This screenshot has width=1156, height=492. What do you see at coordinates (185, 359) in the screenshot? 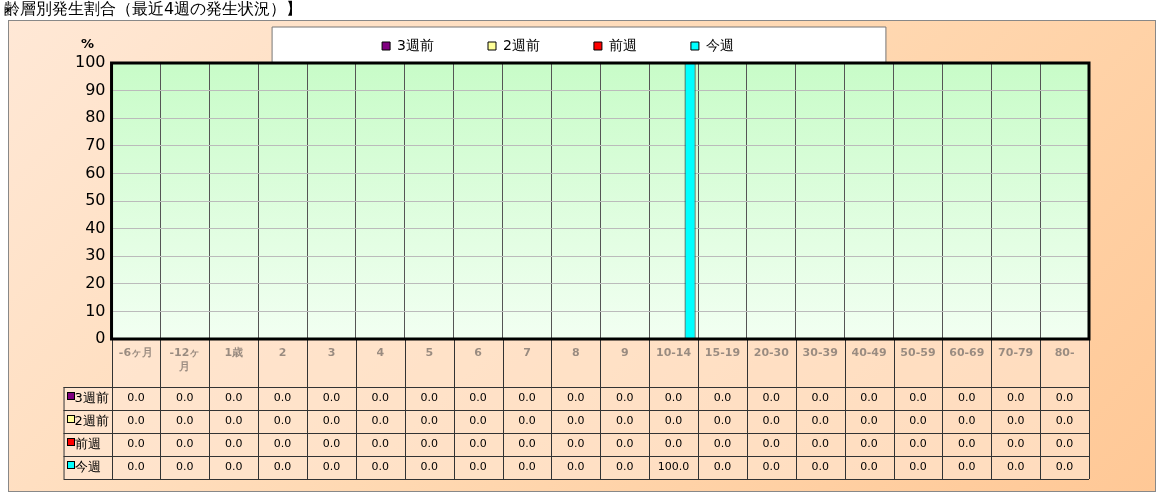
I see `x-tick-label: -12ヶ月` at bounding box center [185, 359].